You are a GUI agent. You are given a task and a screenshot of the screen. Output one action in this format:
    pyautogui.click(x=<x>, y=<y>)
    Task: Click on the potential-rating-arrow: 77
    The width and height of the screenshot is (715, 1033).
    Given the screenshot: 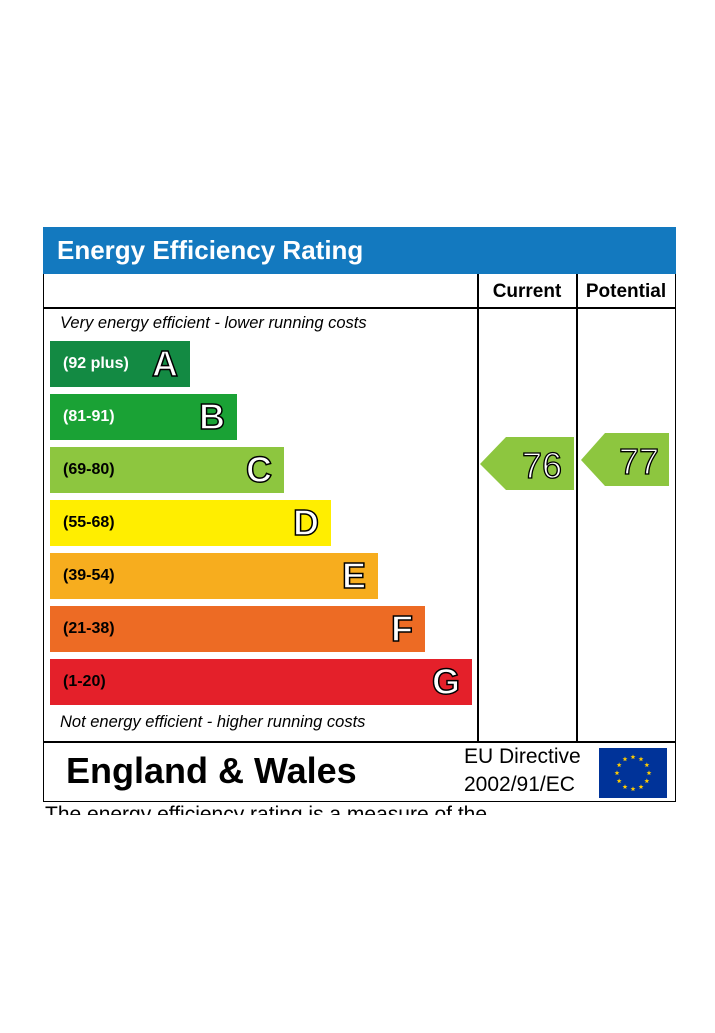 What is the action you would take?
    pyautogui.click(x=625, y=459)
    